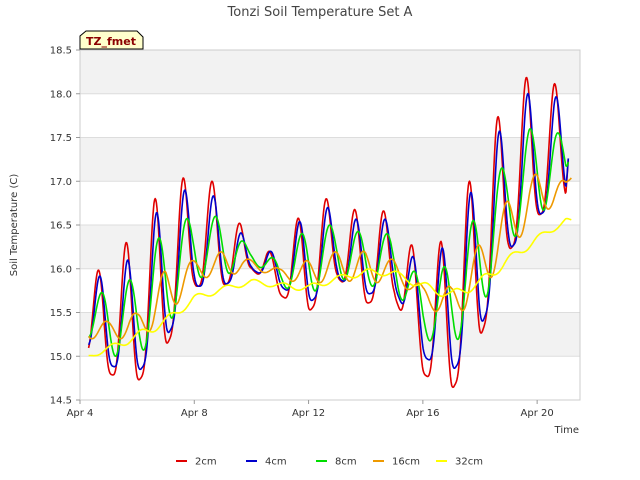 The image size is (640, 480). I want to click on tag-label: TZ_fmet, so click(111, 41).